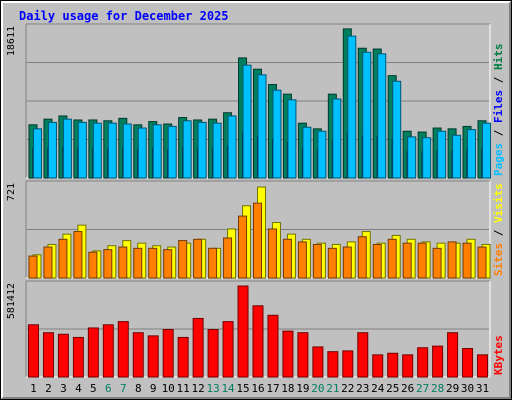 The image size is (512, 400). What do you see at coordinates (228, 388) in the screenshot?
I see `x-tick-label: 14` at bounding box center [228, 388].